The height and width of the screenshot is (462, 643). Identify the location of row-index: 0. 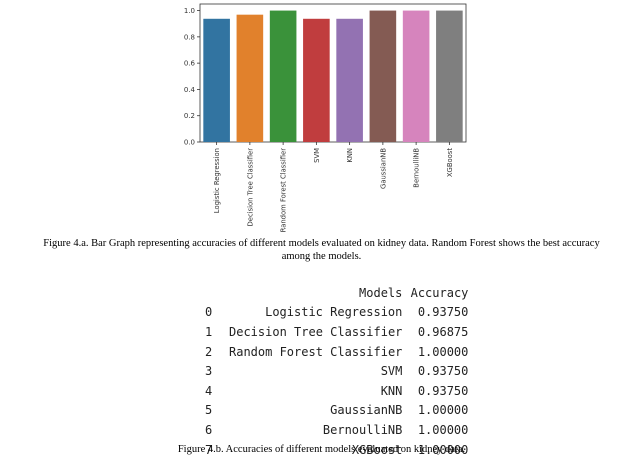
(209, 312).